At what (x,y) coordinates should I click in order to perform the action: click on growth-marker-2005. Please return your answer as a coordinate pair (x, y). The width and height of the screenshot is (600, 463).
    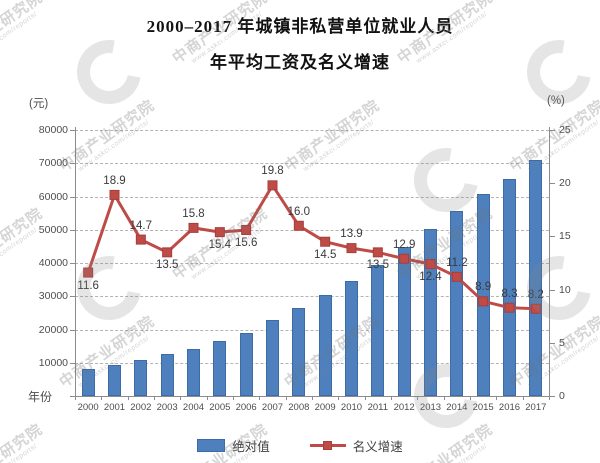
    Looking at the image, I should click on (219, 232).